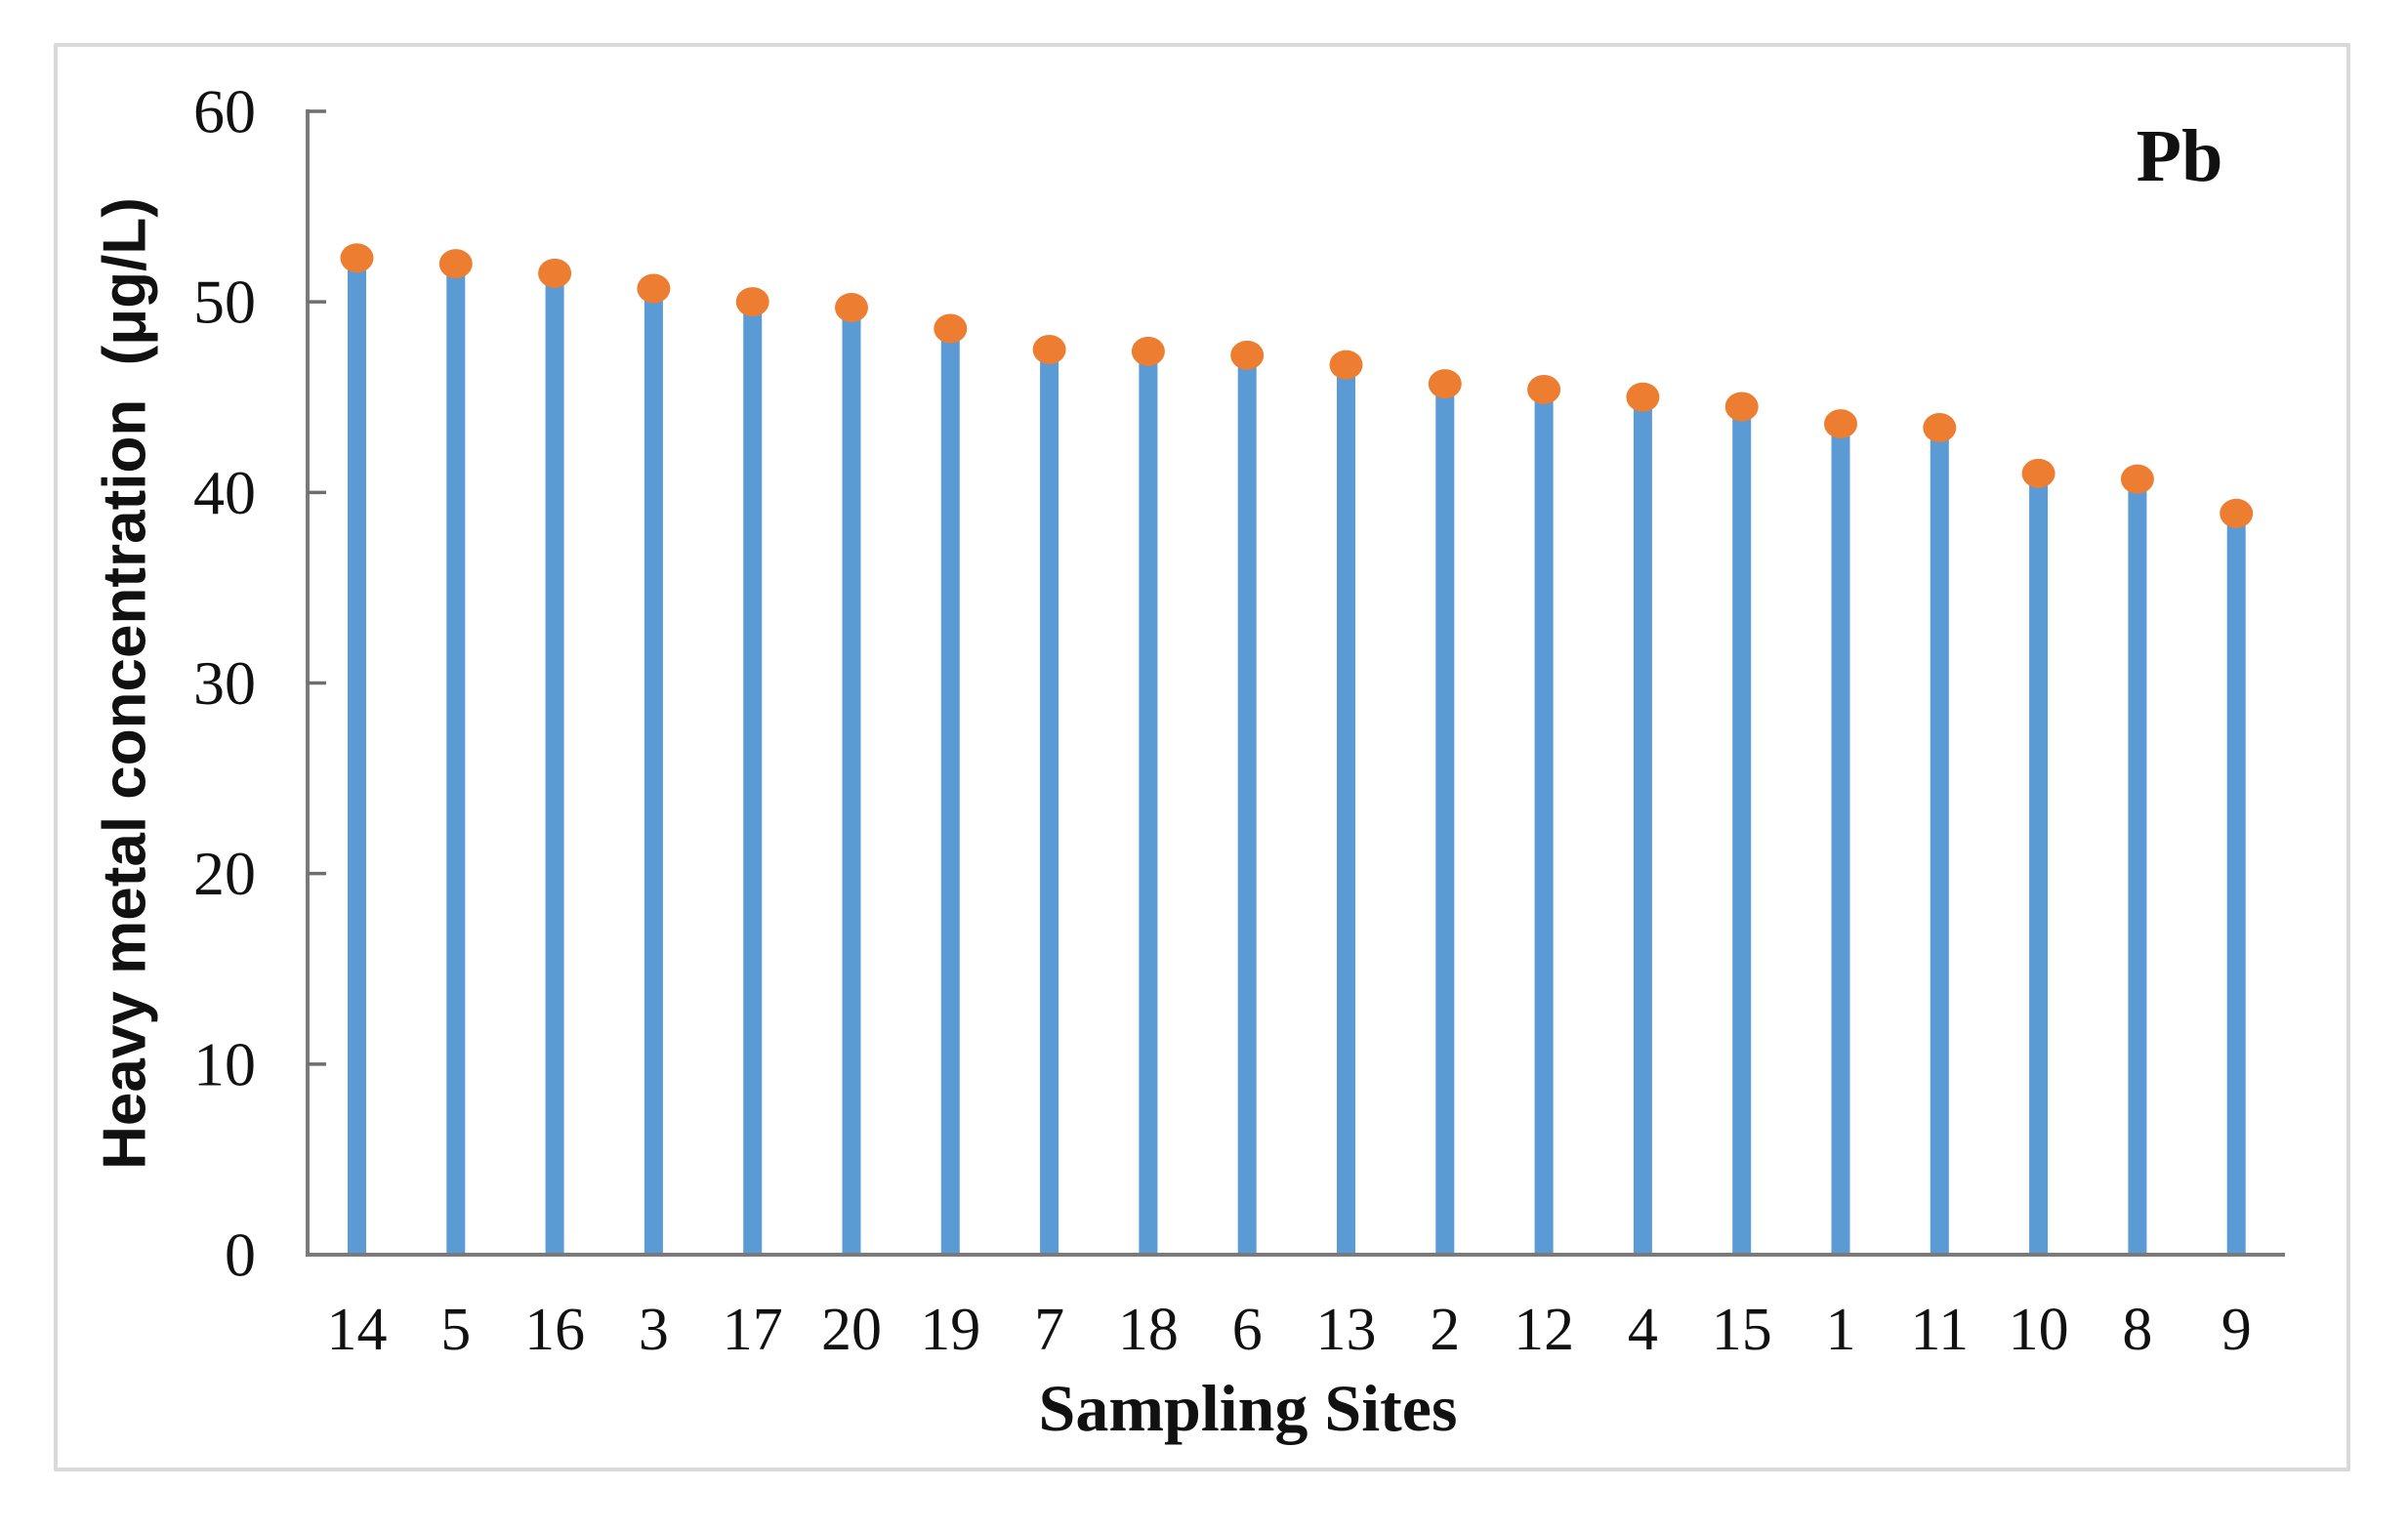 This screenshot has height=1531, width=2408. I want to click on y-tick-label-40: 40, so click(224, 492).